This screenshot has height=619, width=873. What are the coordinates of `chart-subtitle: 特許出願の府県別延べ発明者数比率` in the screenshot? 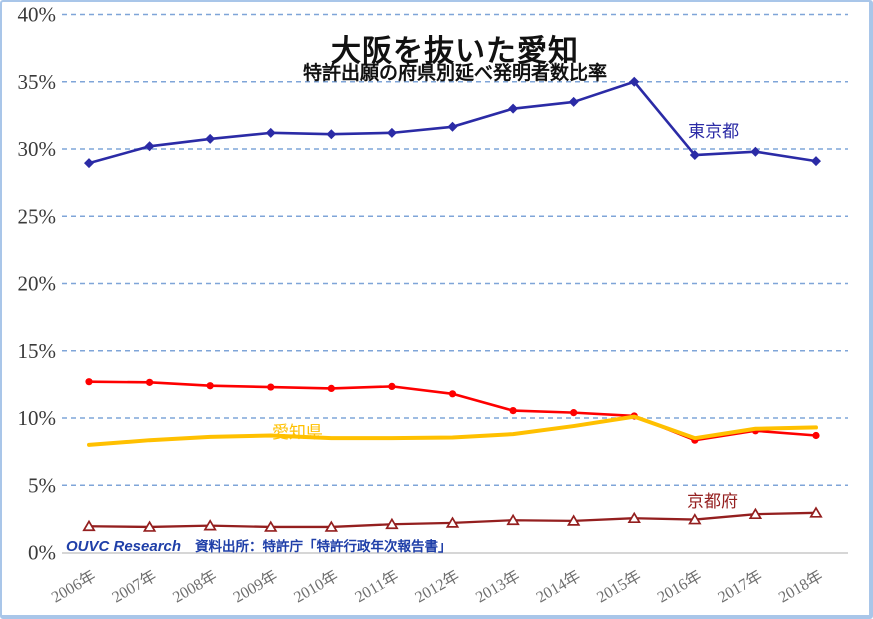 It's located at (454, 73).